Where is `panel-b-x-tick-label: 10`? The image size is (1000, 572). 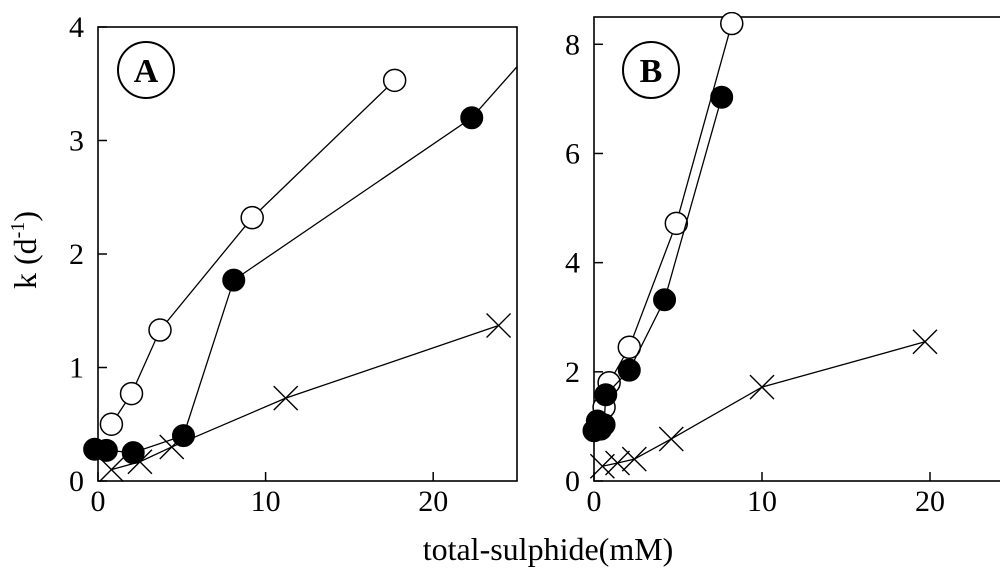
panel-b-x-tick-label: 10 is located at coordinates (762, 501).